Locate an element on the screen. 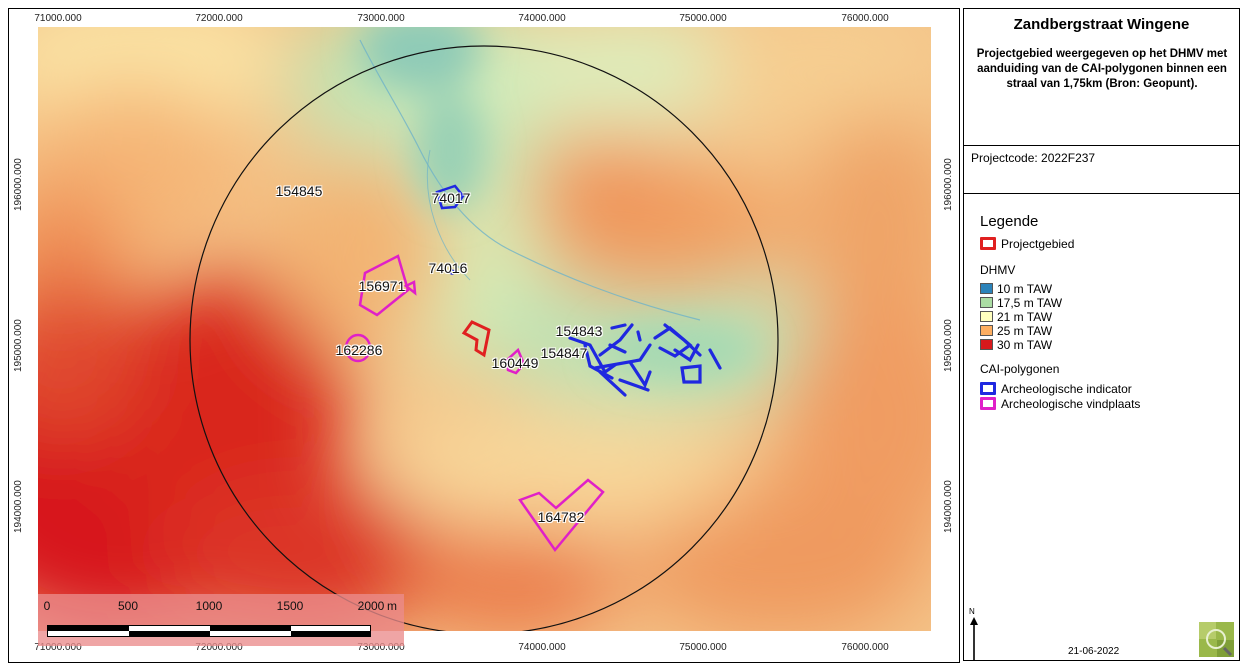 The height and width of the screenshot is (668, 1248). legend-label: 10 m TAW is located at coordinates (1025, 288).